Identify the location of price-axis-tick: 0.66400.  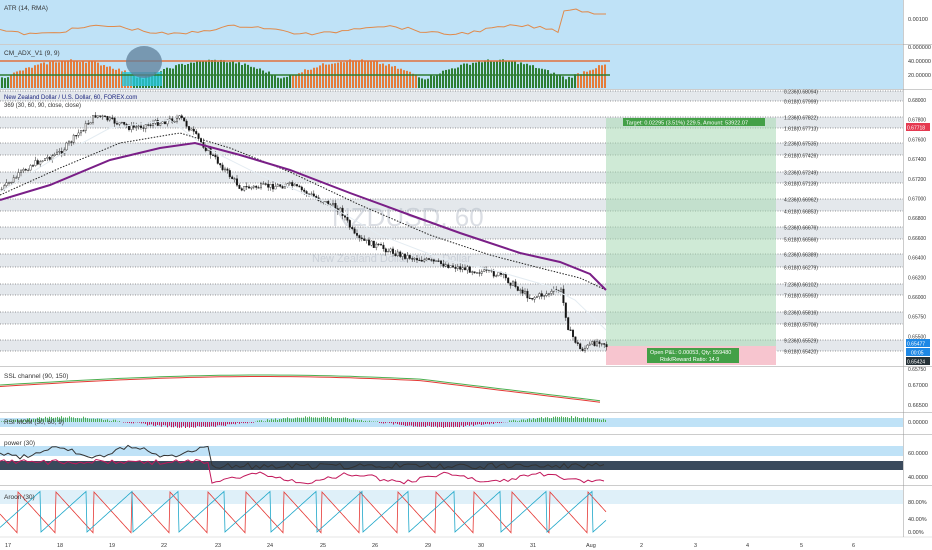
(917, 259).